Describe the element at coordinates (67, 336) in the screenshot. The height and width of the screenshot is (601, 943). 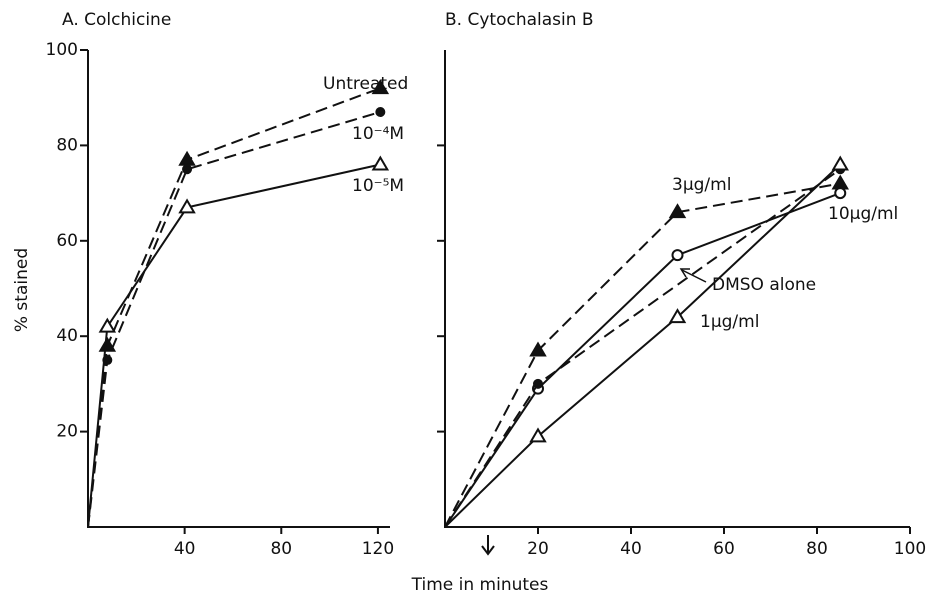
I see `y-tick-label: 40` at that location.